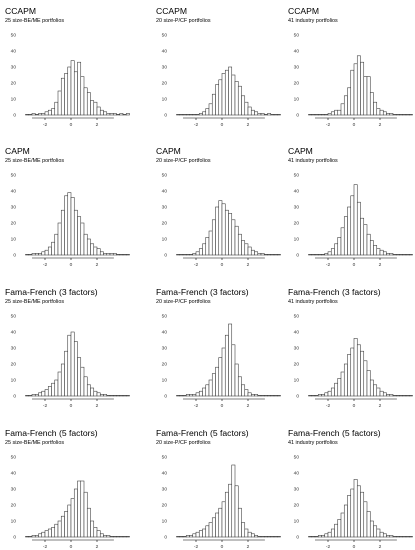 Image resolution: width=415 pixels, height=550 pixels. What do you see at coordinates (202, 433) in the screenshot?
I see `panel-title: Fama-French (5 factors)` at bounding box center [202, 433].